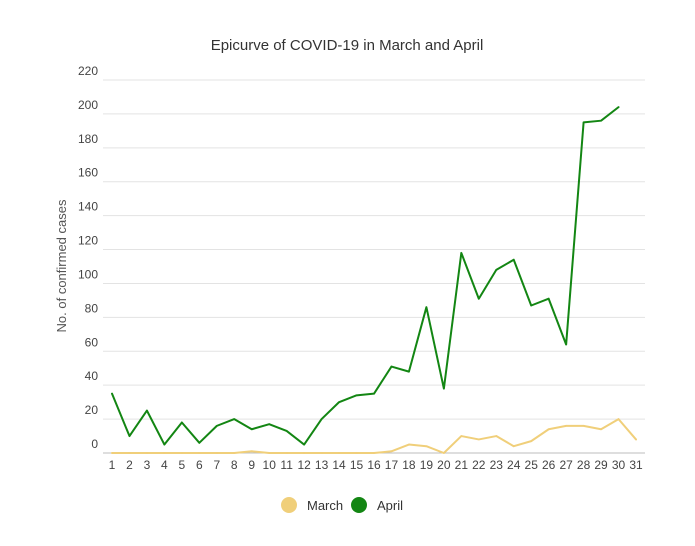  I want to click on x-tick-label: 24, so click(514, 465).